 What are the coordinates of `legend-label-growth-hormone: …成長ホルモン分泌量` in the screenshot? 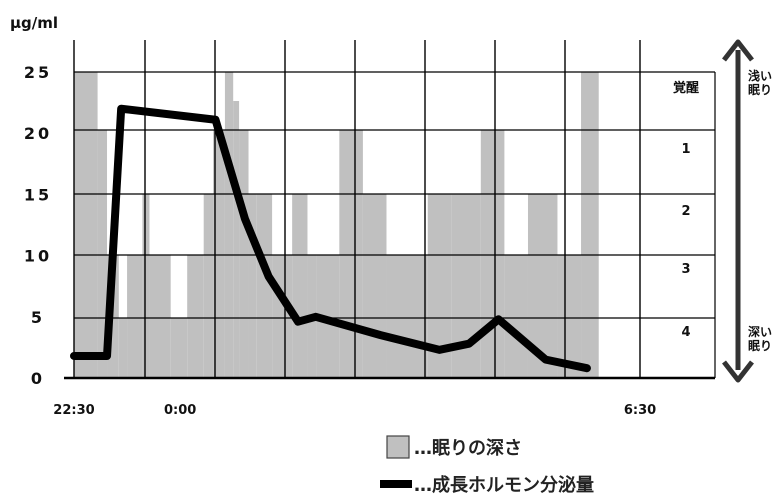 It's located at (504, 485).